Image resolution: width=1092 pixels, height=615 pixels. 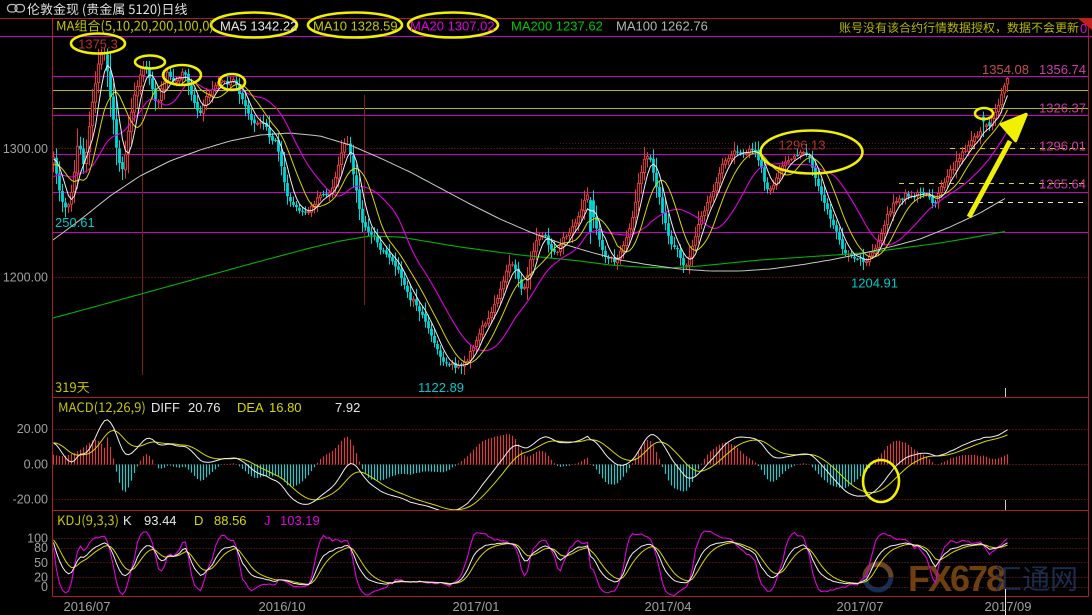 I want to click on svg-text: 1354.08, so click(x=1005, y=69).